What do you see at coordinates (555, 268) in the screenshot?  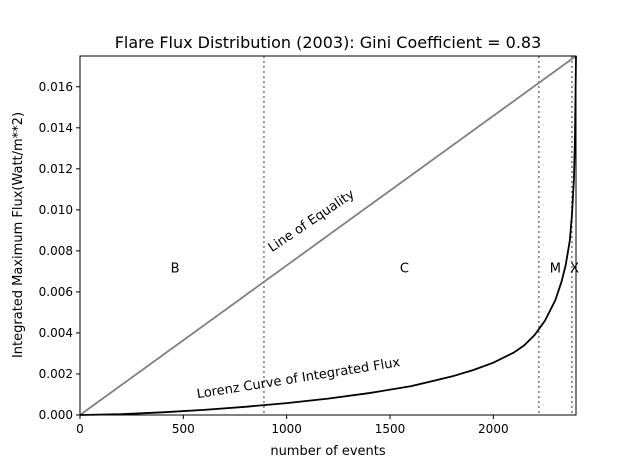 I see `class-label-m: M` at bounding box center [555, 268].